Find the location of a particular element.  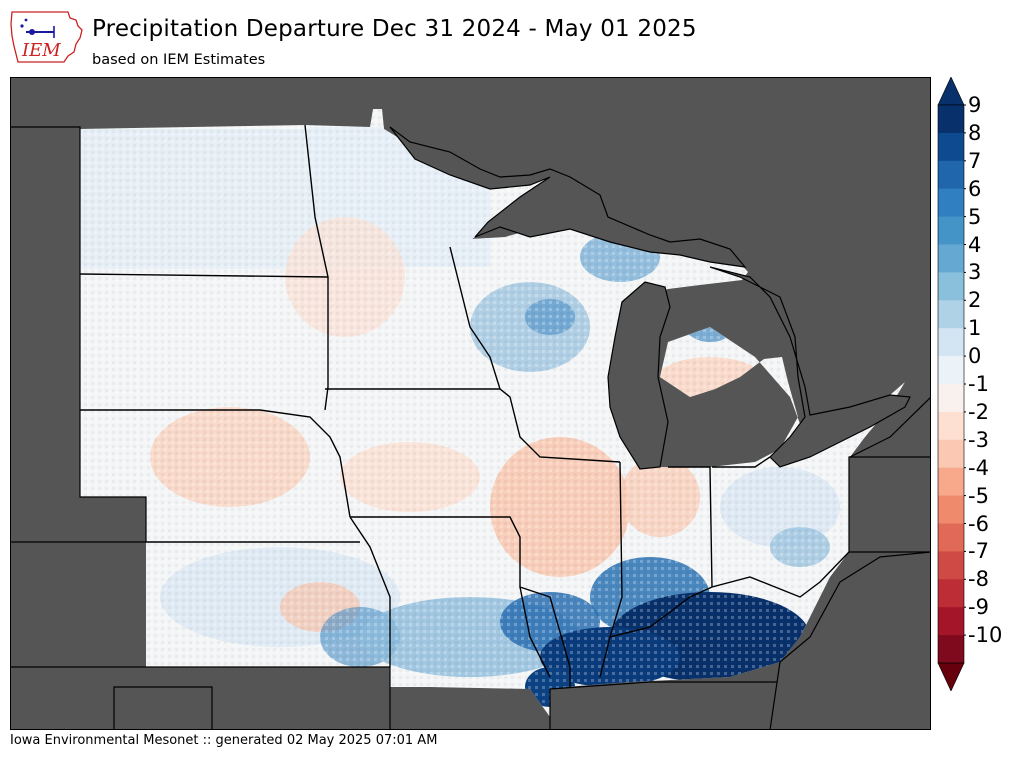

colorbar-tick-label: 9 is located at coordinates (975, 105).